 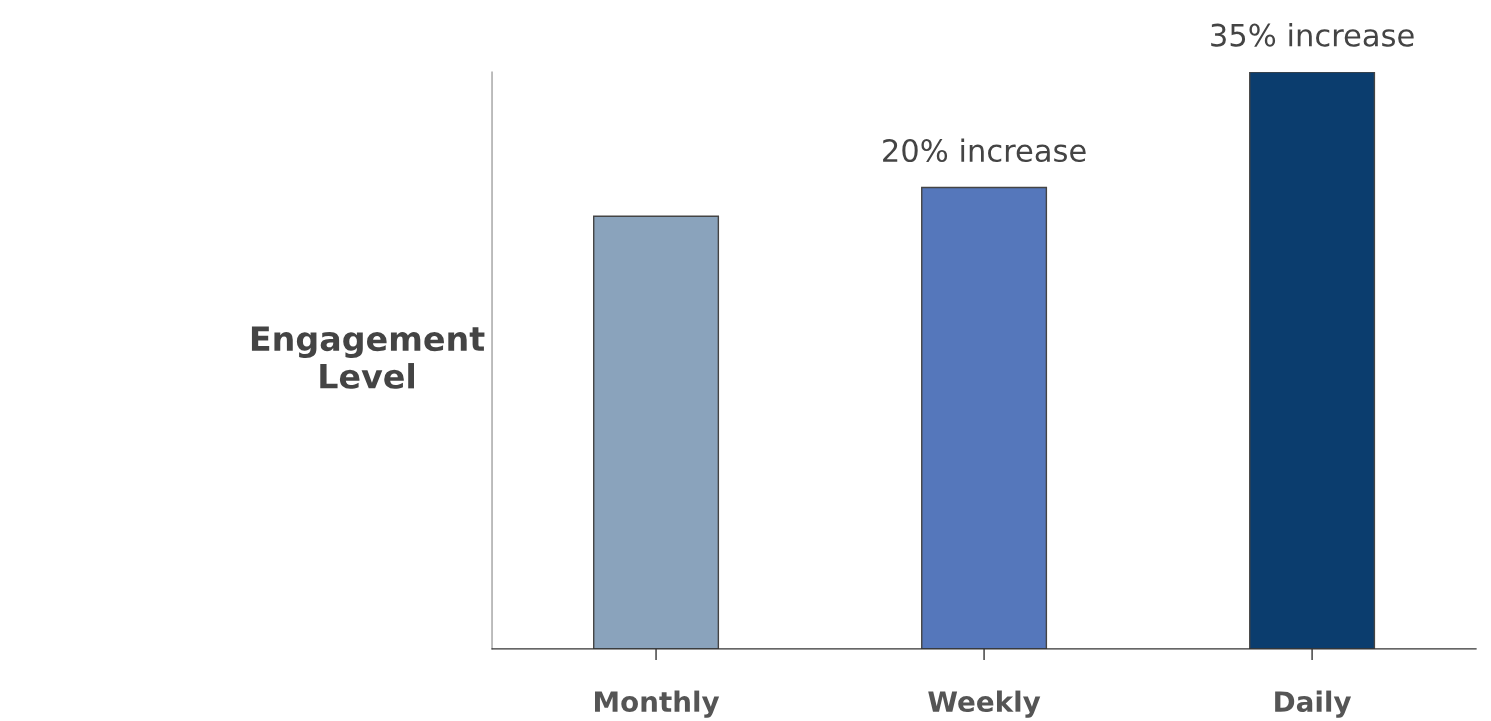 What do you see at coordinates (1313, 704) in the screenshot?
I see `x-tick-label: Daily` at bounding box center [1313, 704].